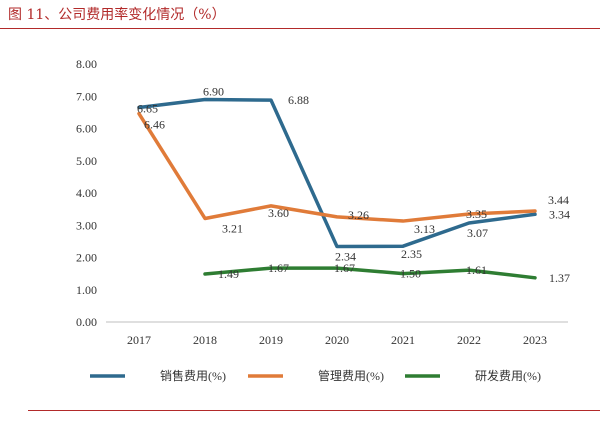 This screenshot has height=428, width=600. Describe the element at coordinates (476, 214) in the screenshot. I see `data-label: 3.35` at that location.